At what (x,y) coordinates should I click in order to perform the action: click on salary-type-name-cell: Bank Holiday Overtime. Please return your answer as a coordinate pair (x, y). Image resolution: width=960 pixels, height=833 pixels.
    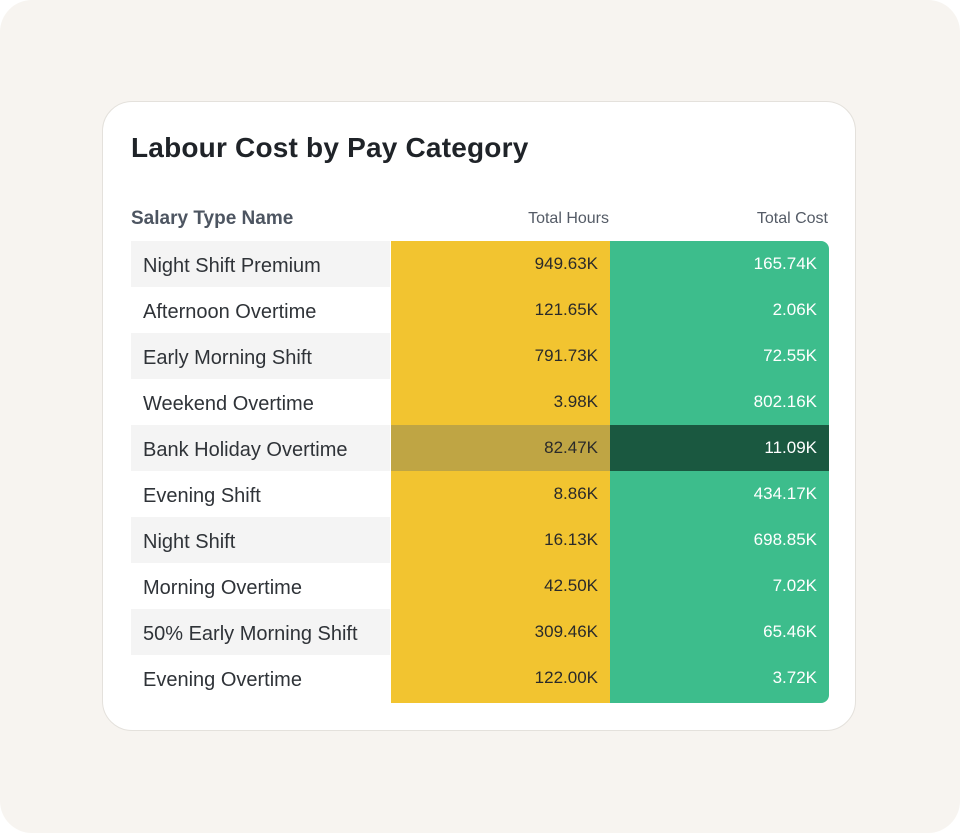
    Looking at the image, I should click on (260, 448).